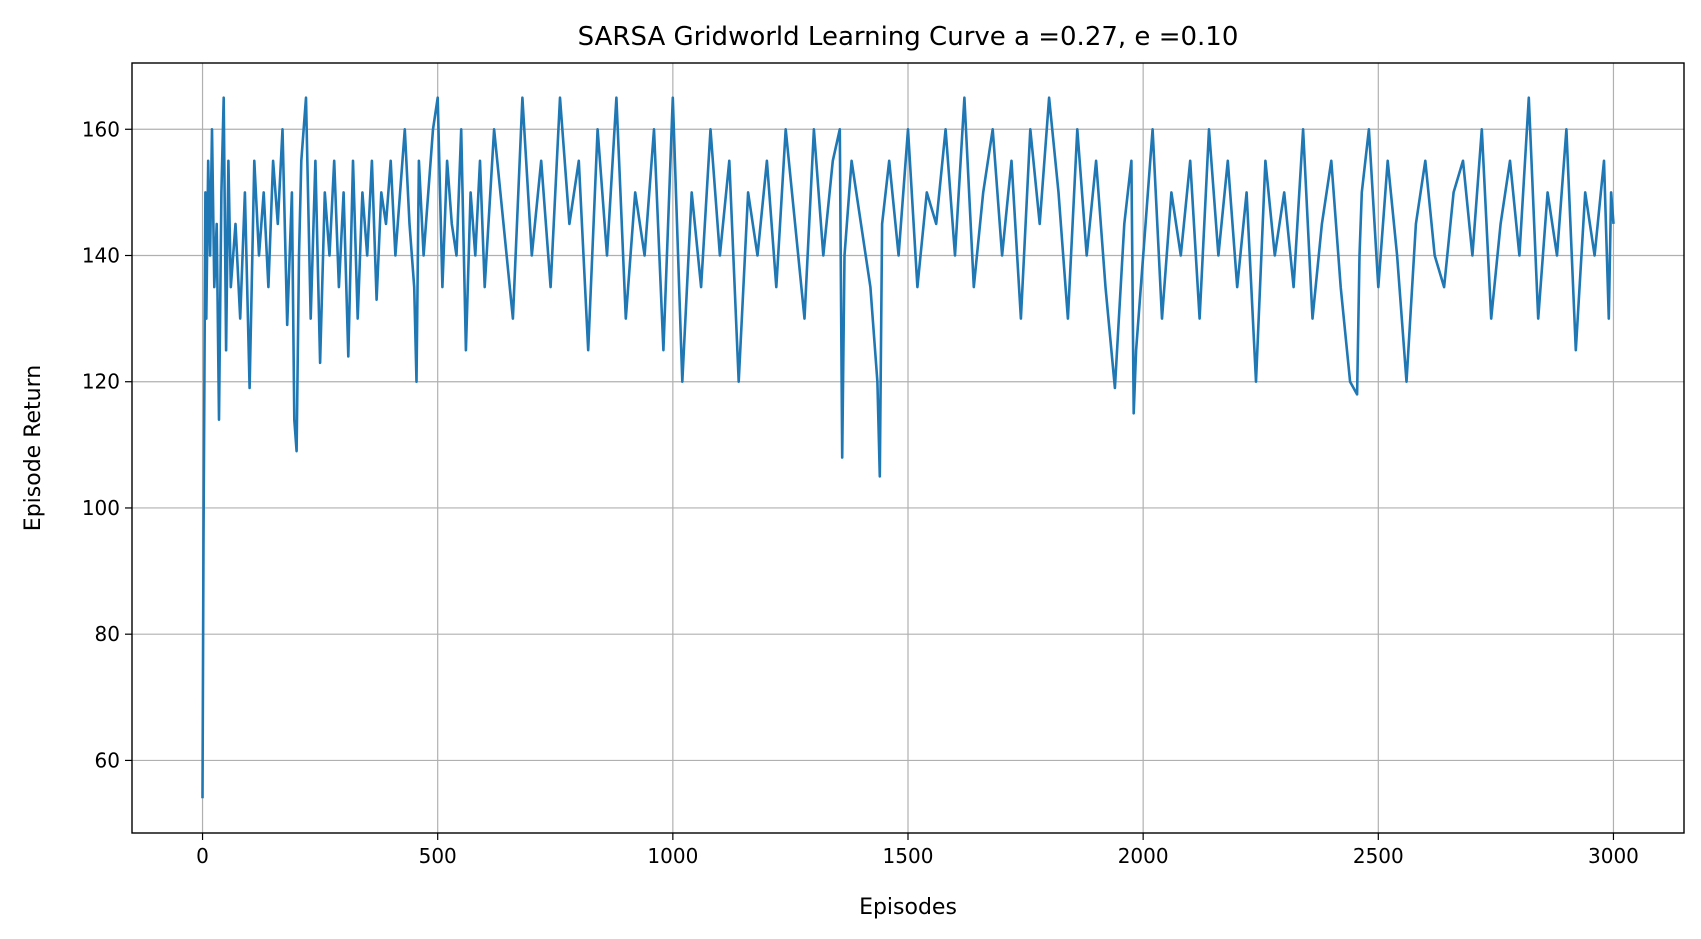 Image resolution: width=1701 pixels, height=939 pixels. I want to click on x-tick-label: 0, so click(202, 856).